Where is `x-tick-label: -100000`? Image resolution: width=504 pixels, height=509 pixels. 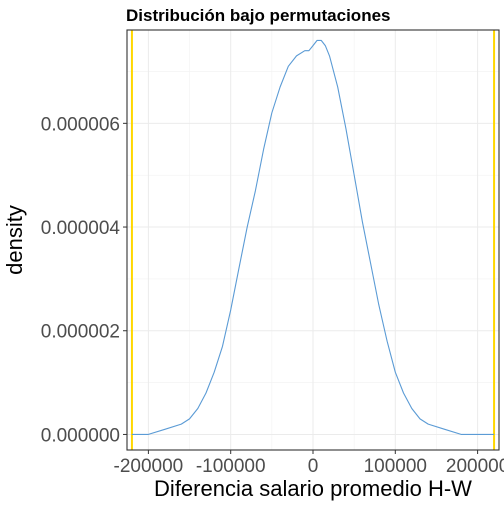 x-tick-label: -100000 is located at coordinates (231, 466).